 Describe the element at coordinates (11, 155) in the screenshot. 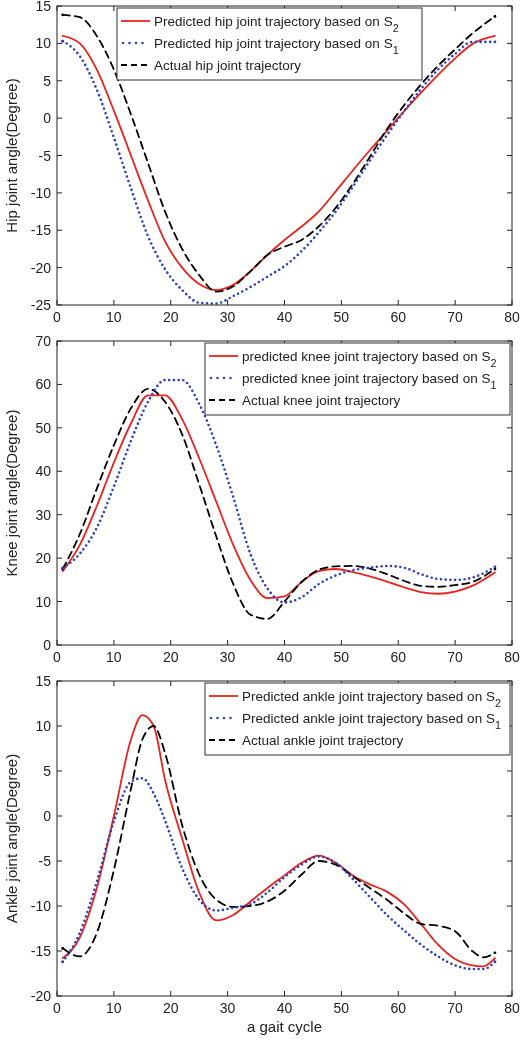

I see `y-axis-title: Hip joint angle(Degree)` at that location.